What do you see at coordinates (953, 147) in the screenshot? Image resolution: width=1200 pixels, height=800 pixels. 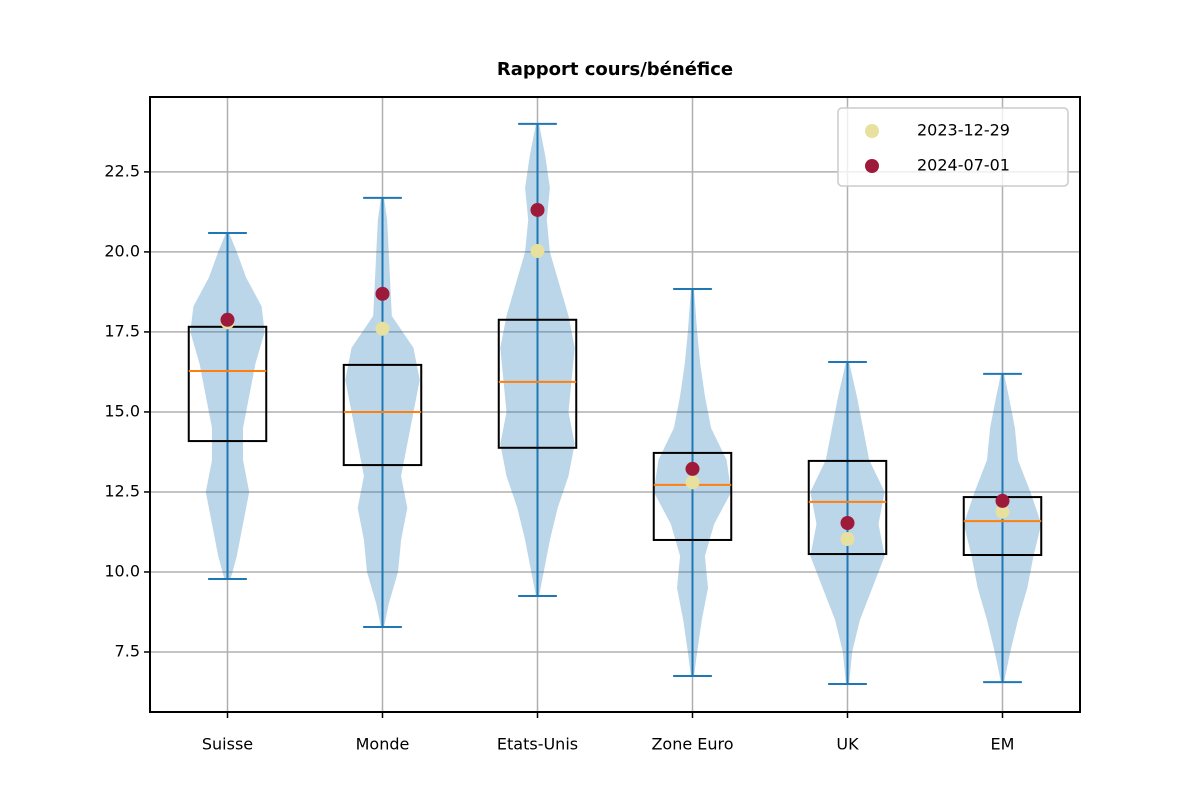 I see `legend-box` at bounding box center [953, 147].